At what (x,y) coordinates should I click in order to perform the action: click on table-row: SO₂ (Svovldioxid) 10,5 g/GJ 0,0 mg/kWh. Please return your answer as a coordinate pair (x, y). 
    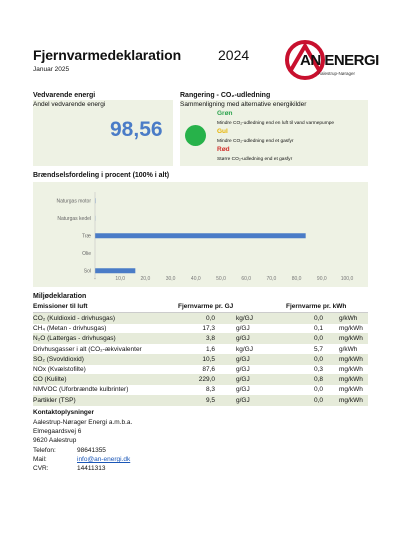
    Looking at the image, I should click on (200, 359).